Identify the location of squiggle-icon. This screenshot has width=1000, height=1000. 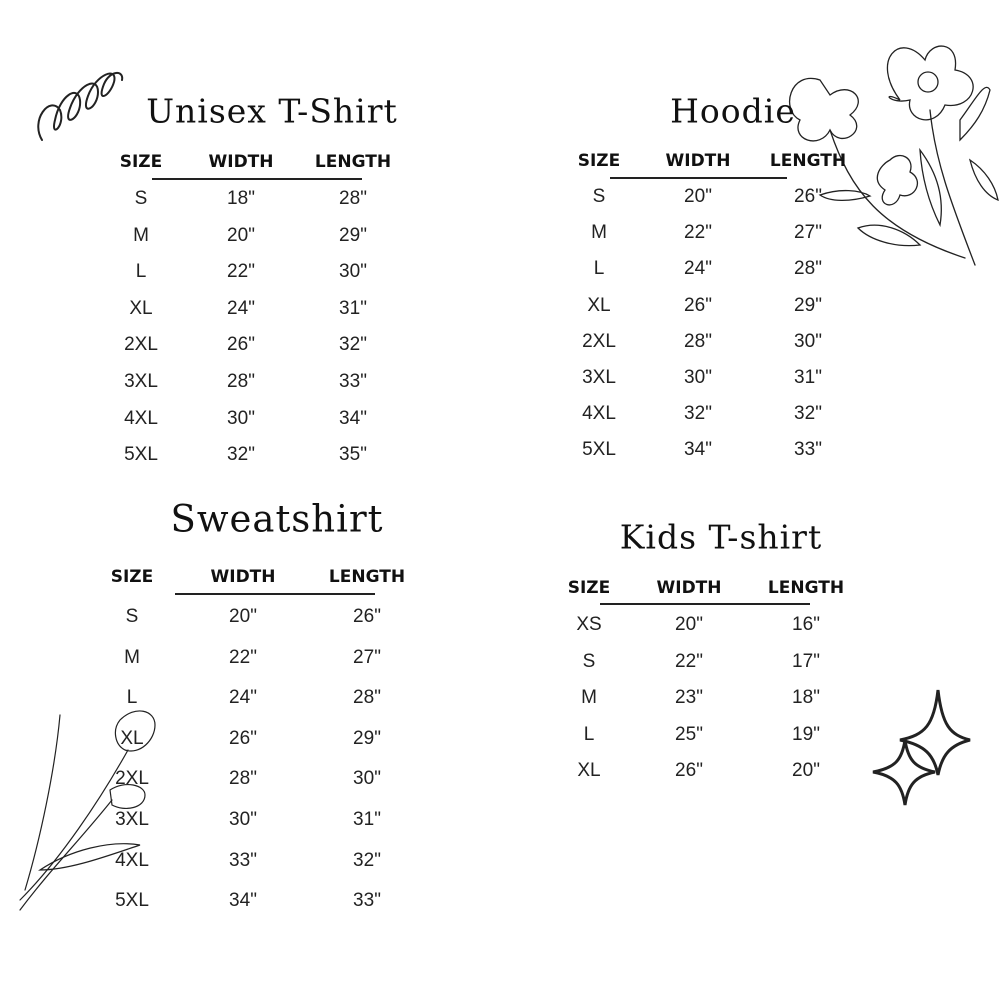
(80, 106).